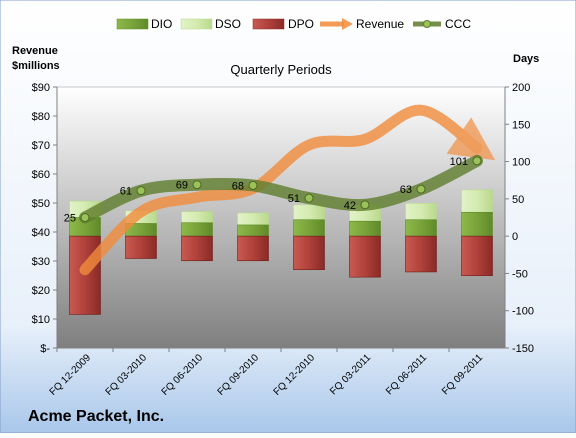 This screenshot has height=438, width=576. Describe the element at coordinates (518, 200) in the screenshot. I see `right-axis-tick-label: 50` at that location.